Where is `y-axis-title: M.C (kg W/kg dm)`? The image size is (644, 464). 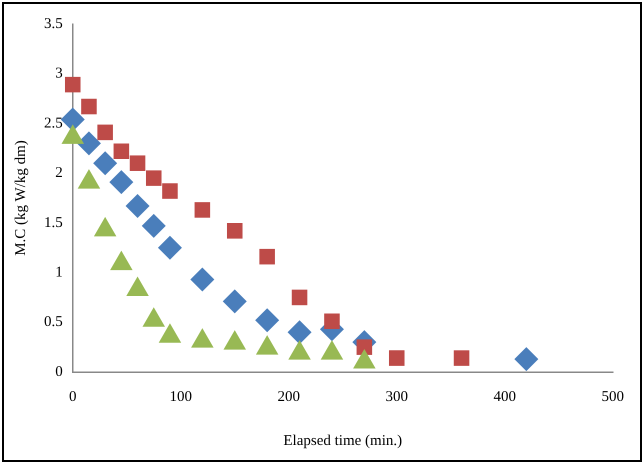 y-axis-title: M.C (kg W/kg dm) is located at coordinates (20, 198).